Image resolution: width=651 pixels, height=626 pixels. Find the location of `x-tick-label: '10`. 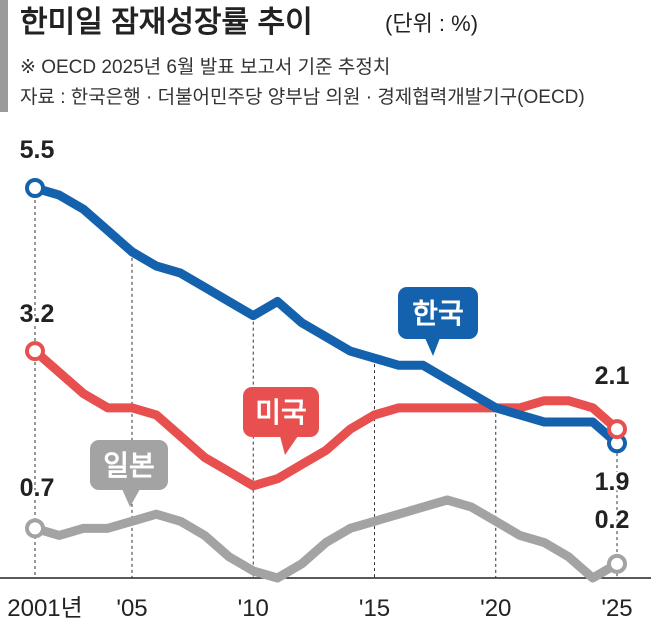

x-tick-label: '10 is located at coordinates (253, 608).